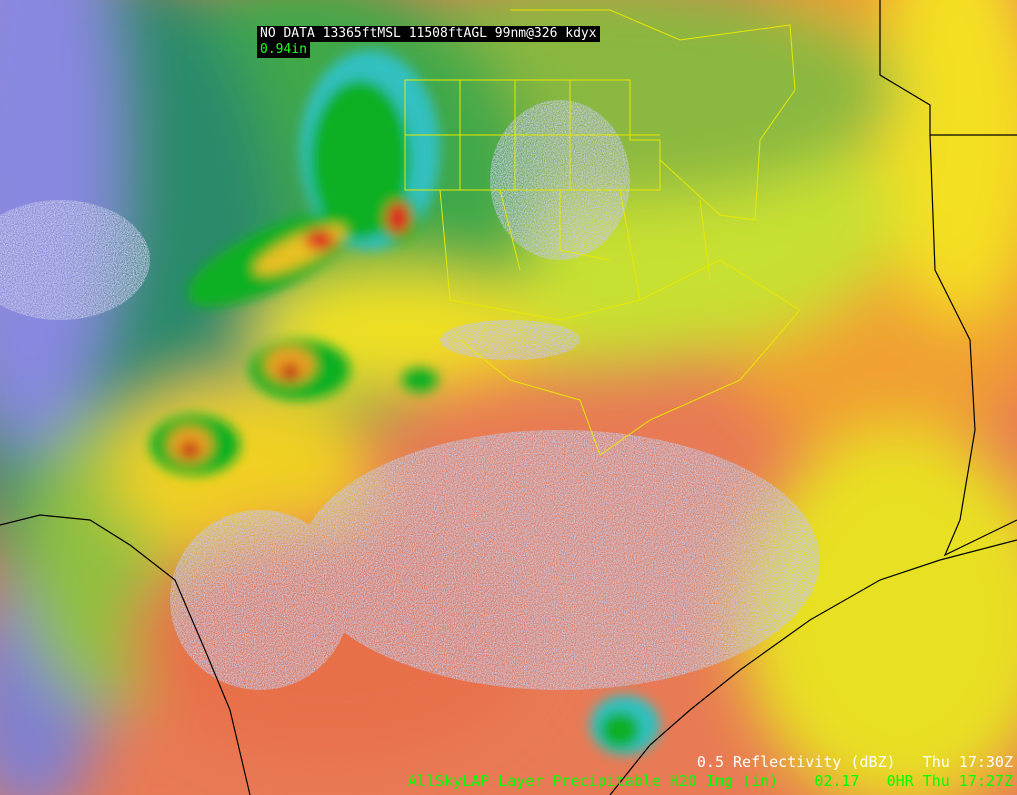 This screenshot has width=1017, height=795. Describe the element at coordinates (796, 762) in the screenshot. I see `legend-product: 0.5 Reflectivity (dBZ)` at that location.